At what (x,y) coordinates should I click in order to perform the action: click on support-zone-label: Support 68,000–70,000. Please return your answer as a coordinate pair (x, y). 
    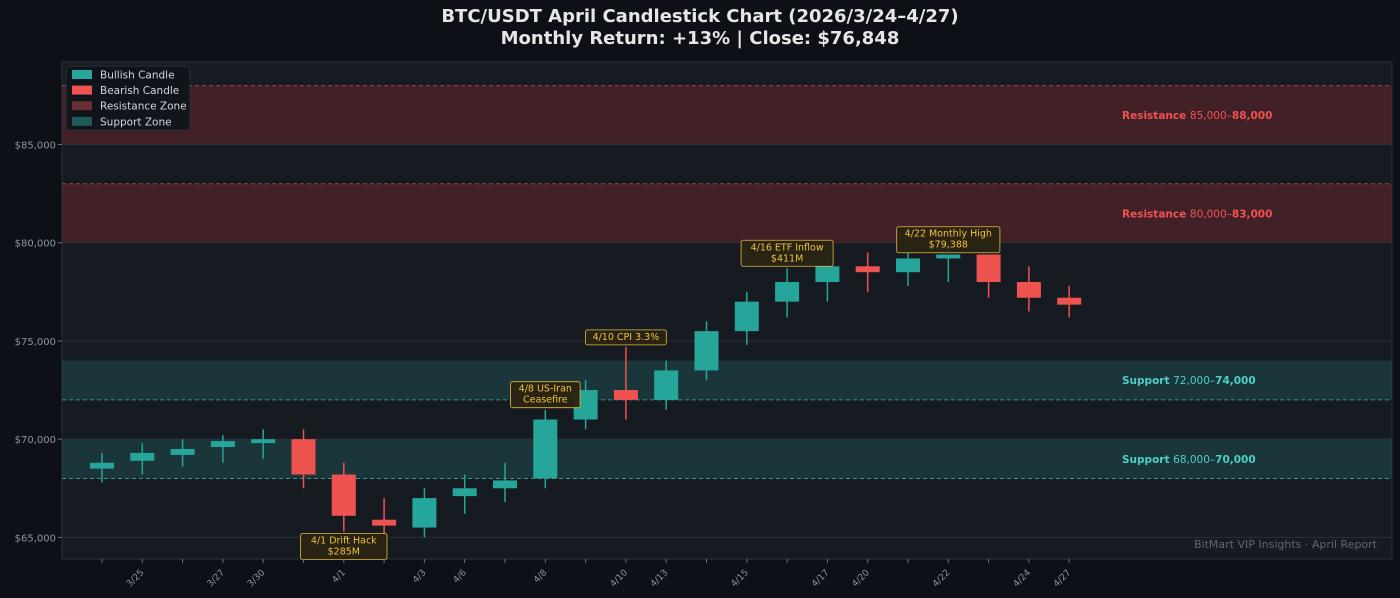
    Looking at the image, I should click on (1189, 460).